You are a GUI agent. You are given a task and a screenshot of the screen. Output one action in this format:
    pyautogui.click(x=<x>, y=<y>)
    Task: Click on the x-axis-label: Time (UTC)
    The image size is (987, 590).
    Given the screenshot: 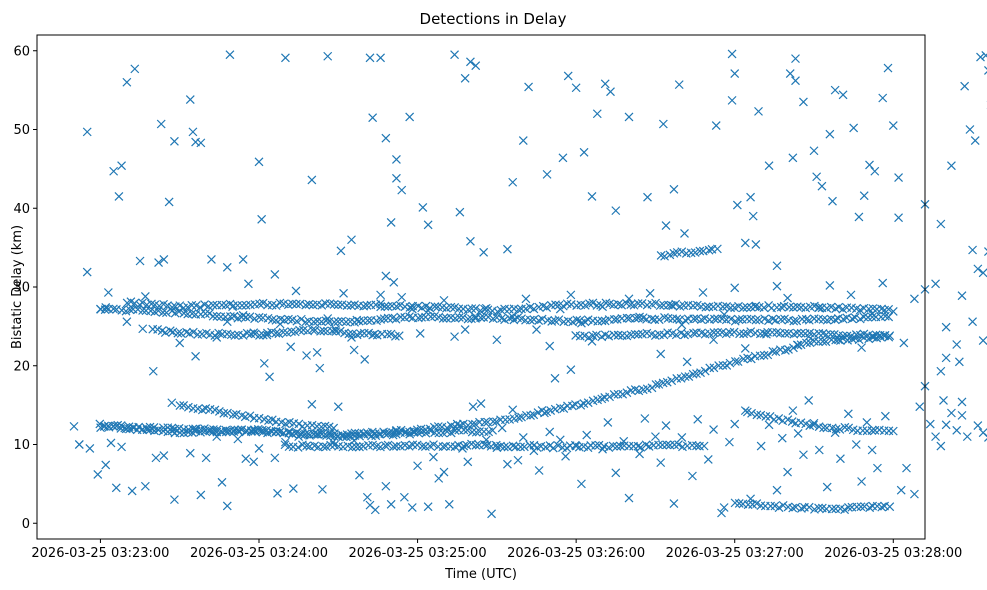 What is the action you would take?
    pyautogui.click(x=480, y=574)
    